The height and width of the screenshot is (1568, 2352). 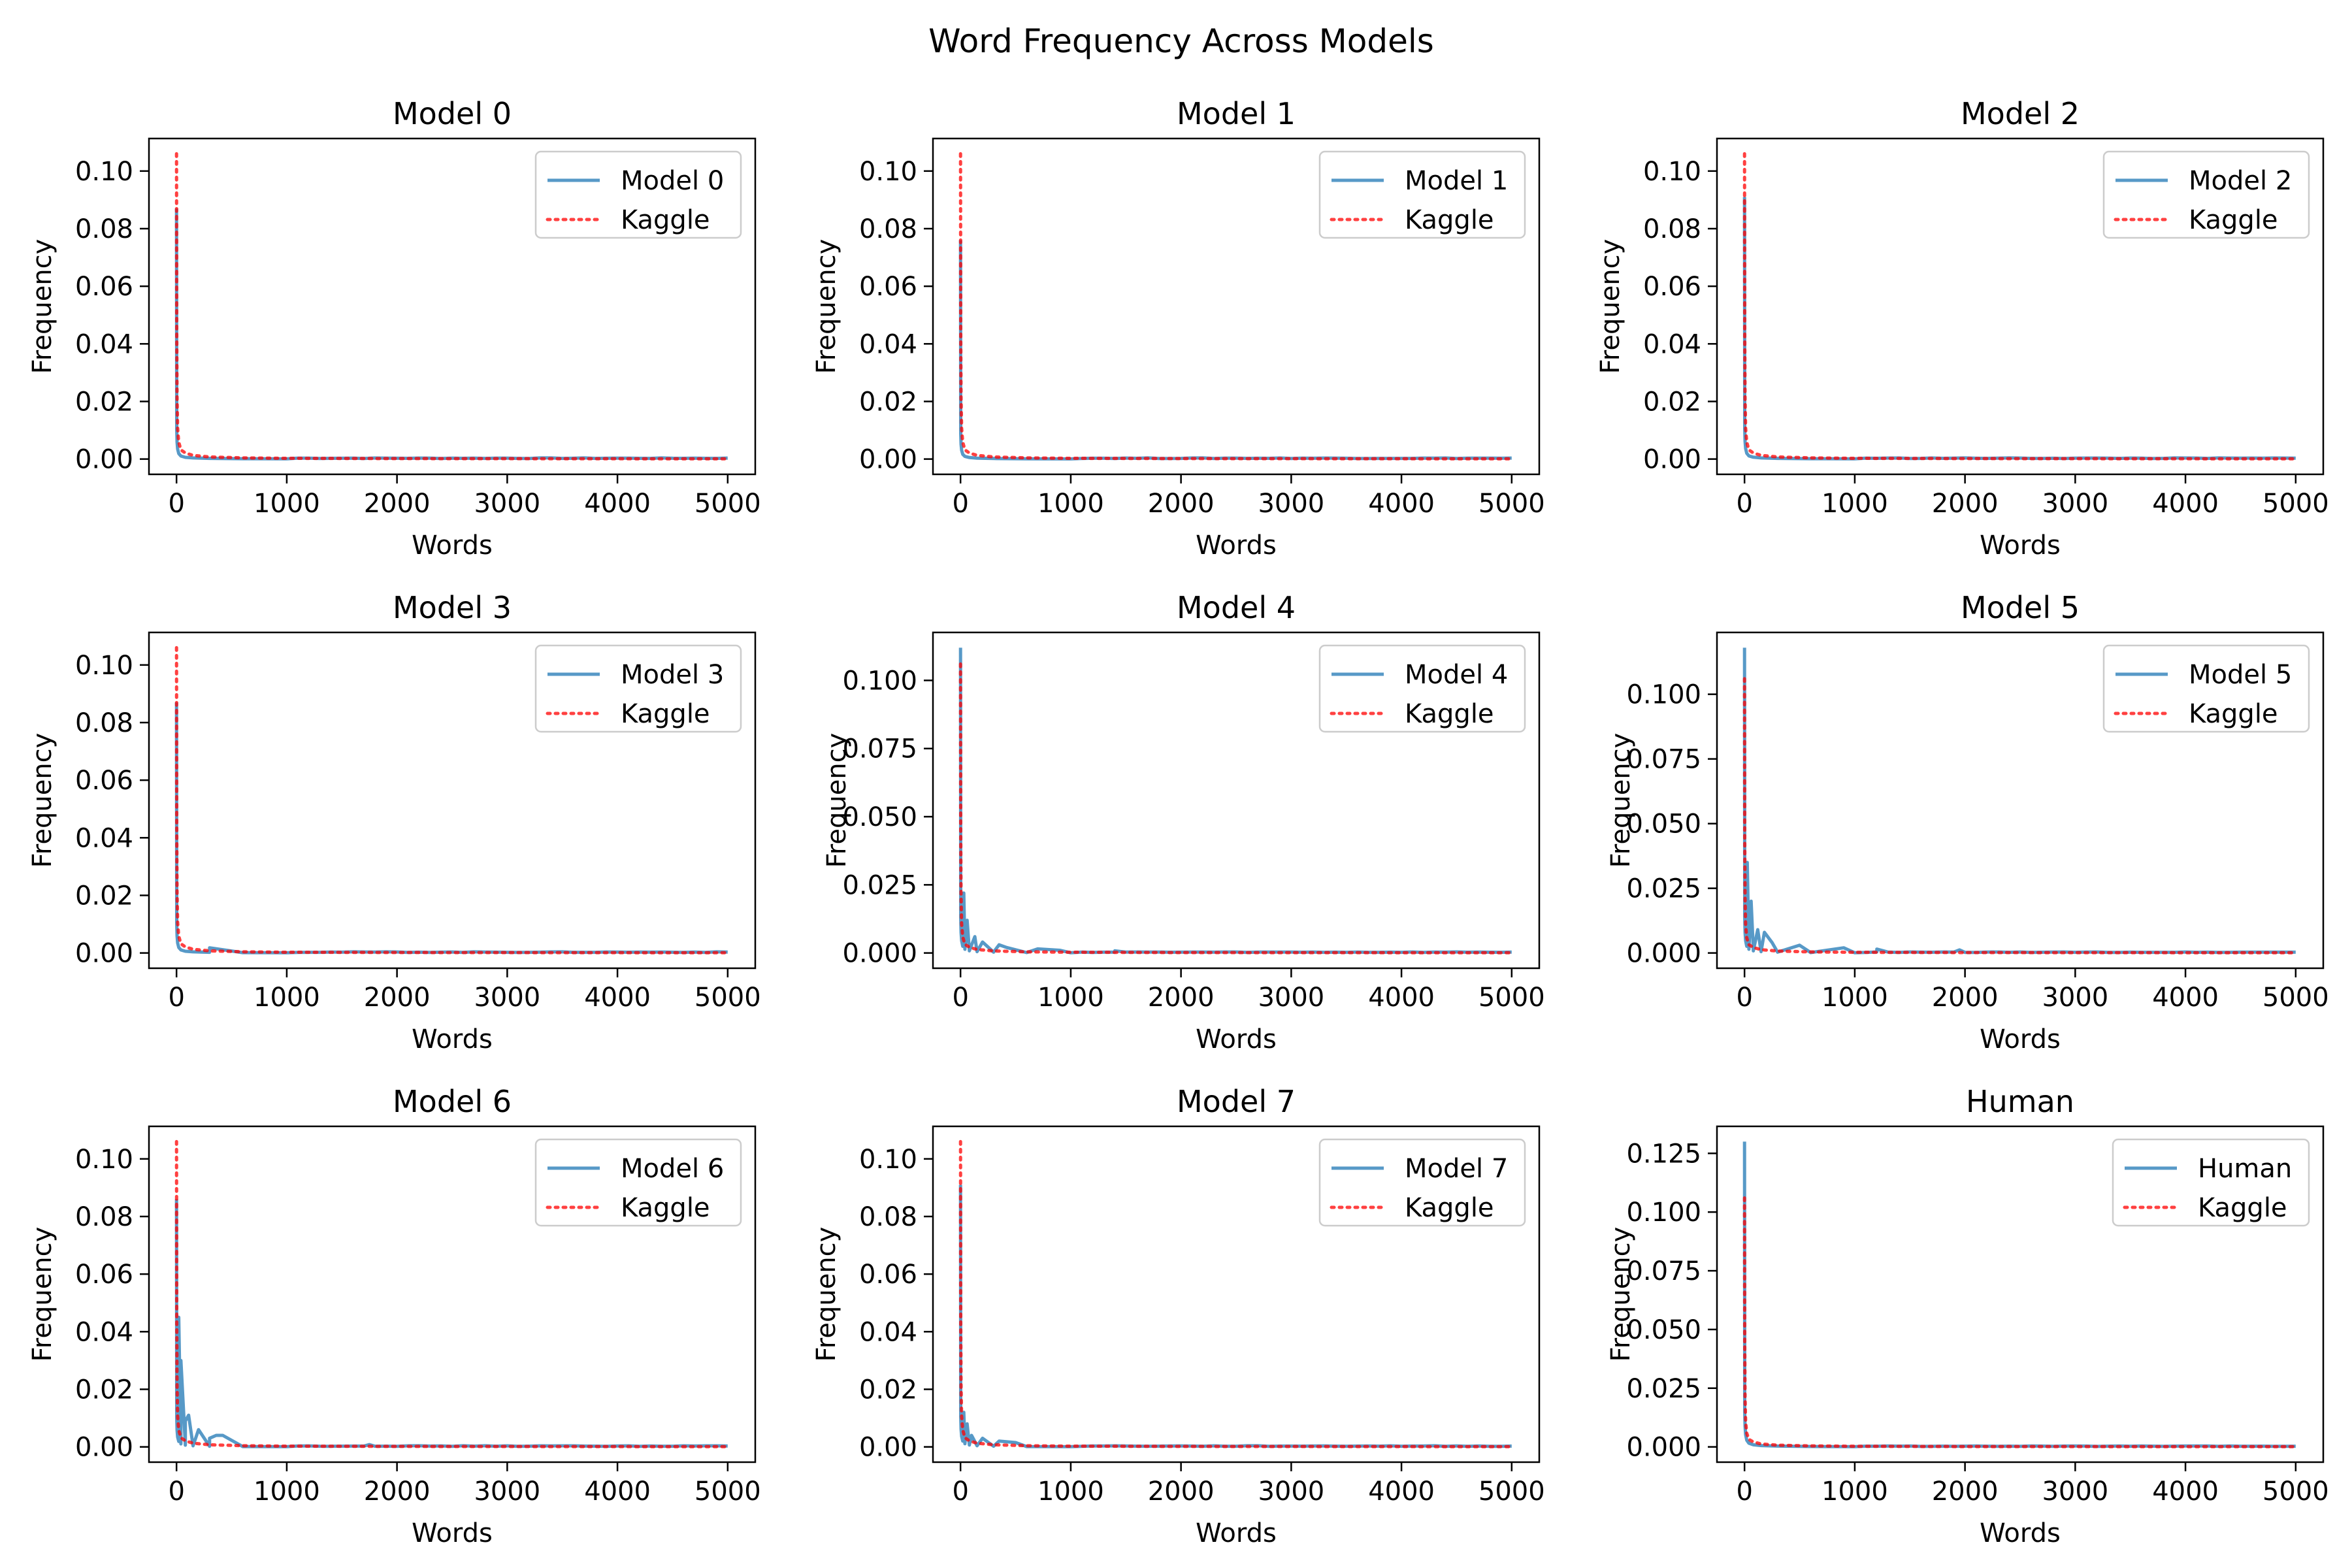 What do you see at coordinates (1236, 1101) in the screenshot?
I see `subplot-title: Model 7` at bounding box center [1236, 1101].